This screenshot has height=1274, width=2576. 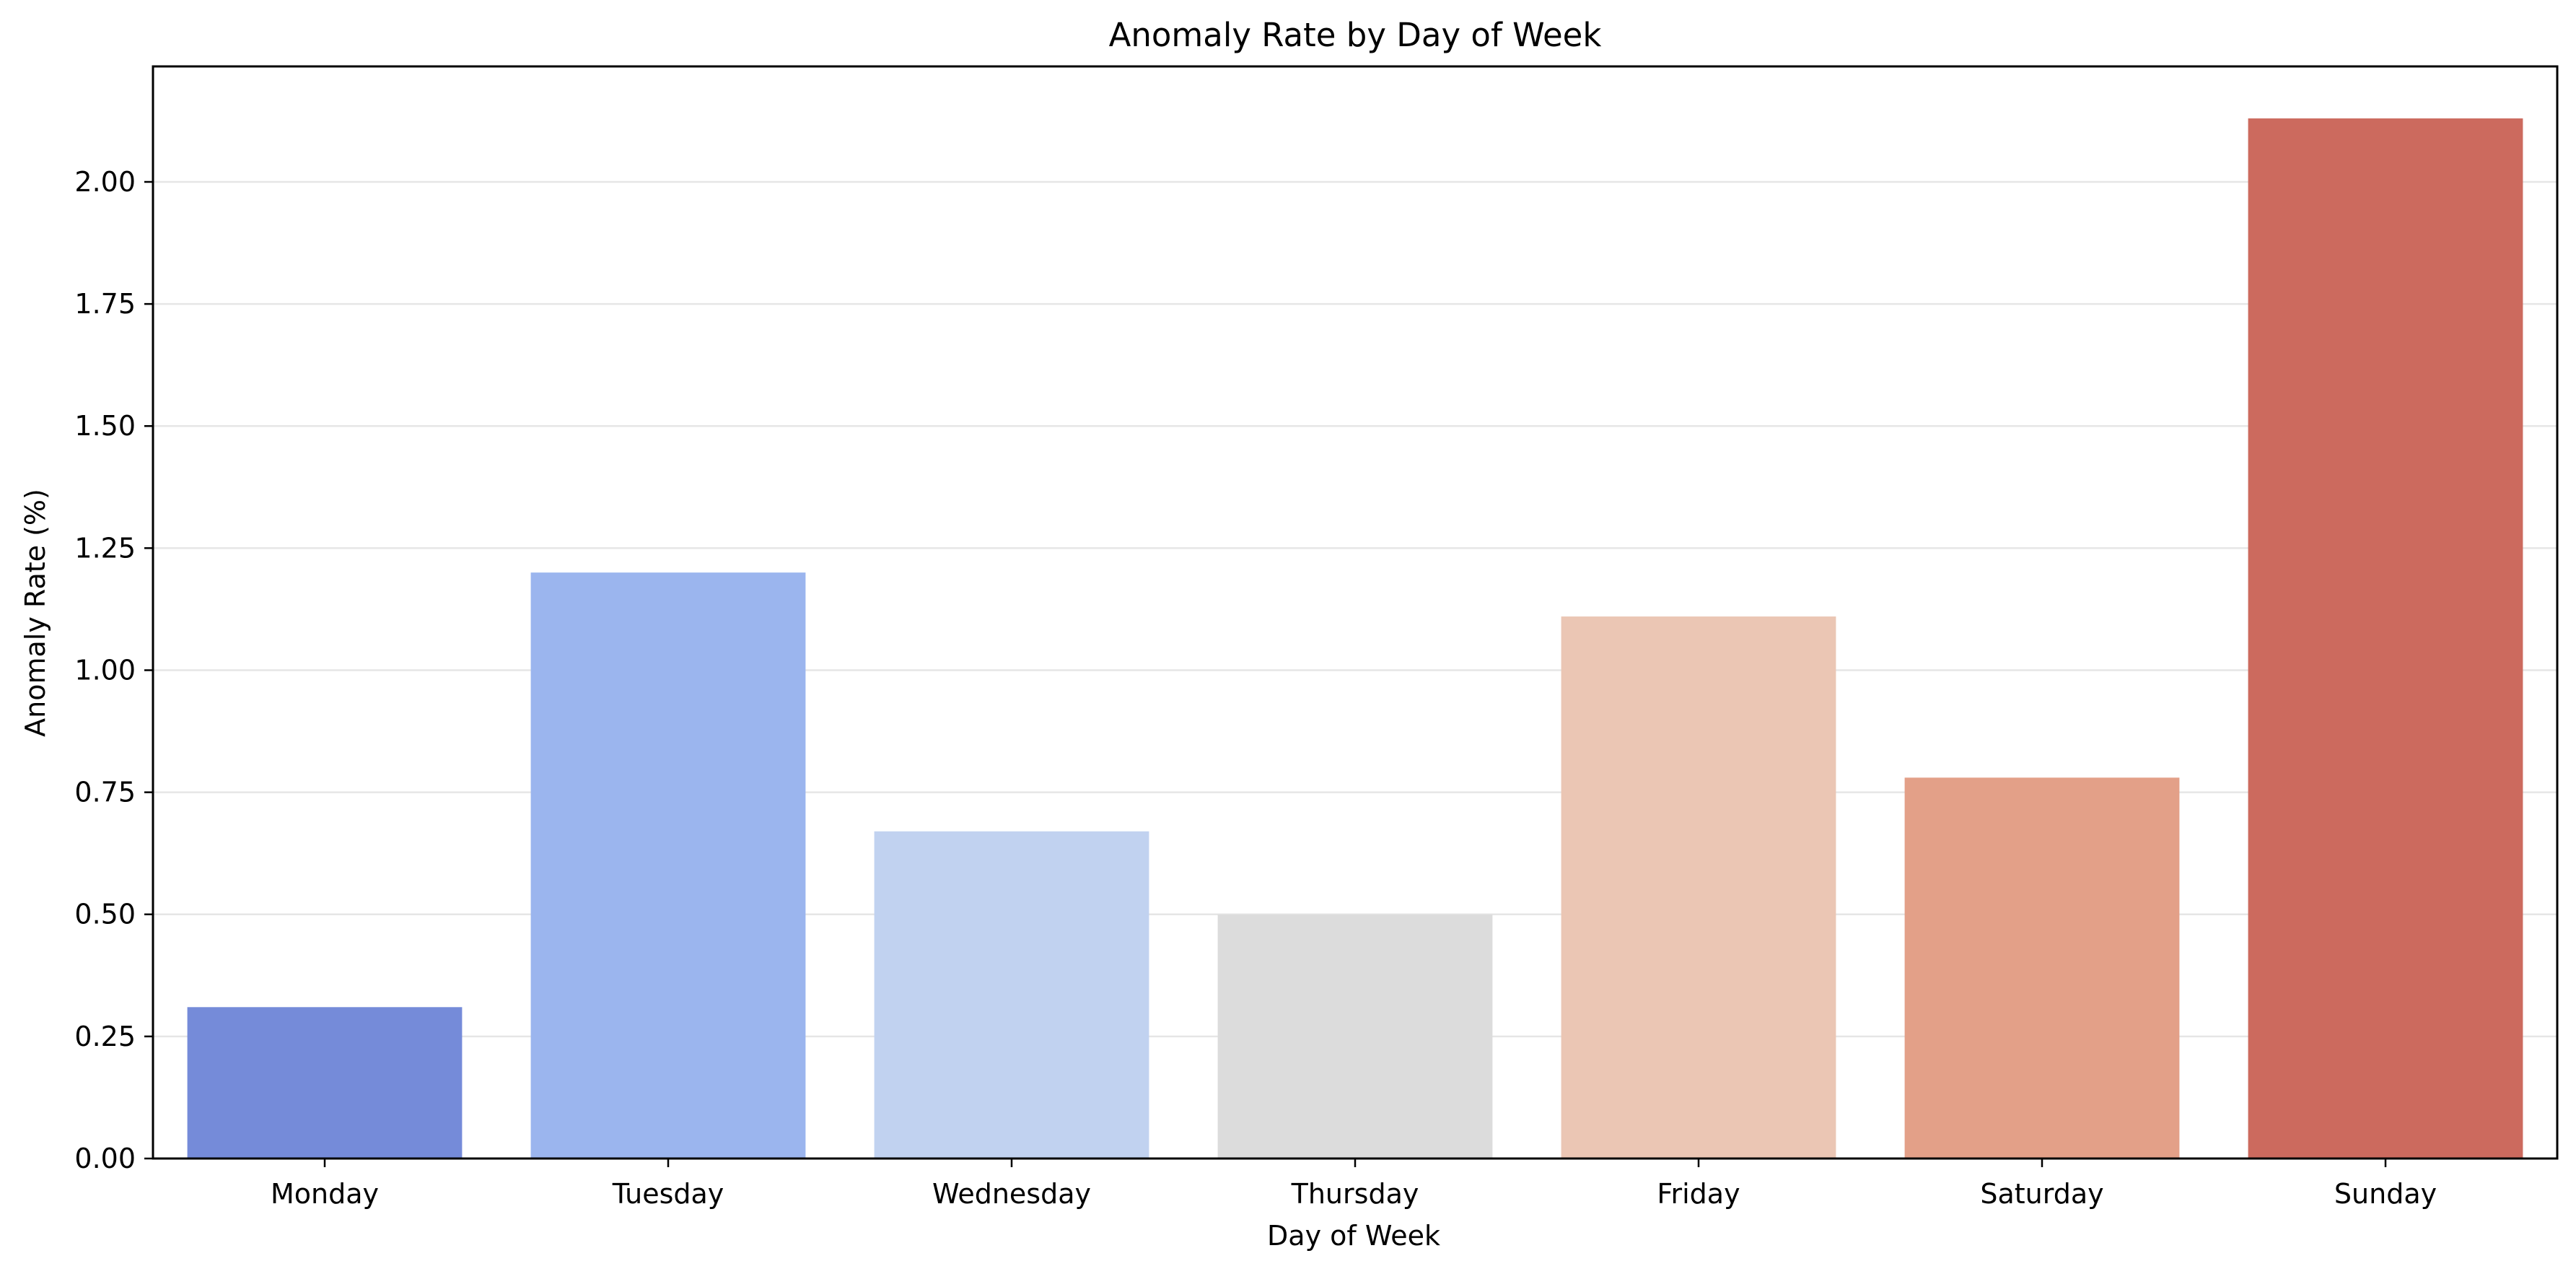 What do you see at coordinates (105, 670) in the screenshot?
I see `y-tick-label: 1.00` at bounding box center [105, 670].